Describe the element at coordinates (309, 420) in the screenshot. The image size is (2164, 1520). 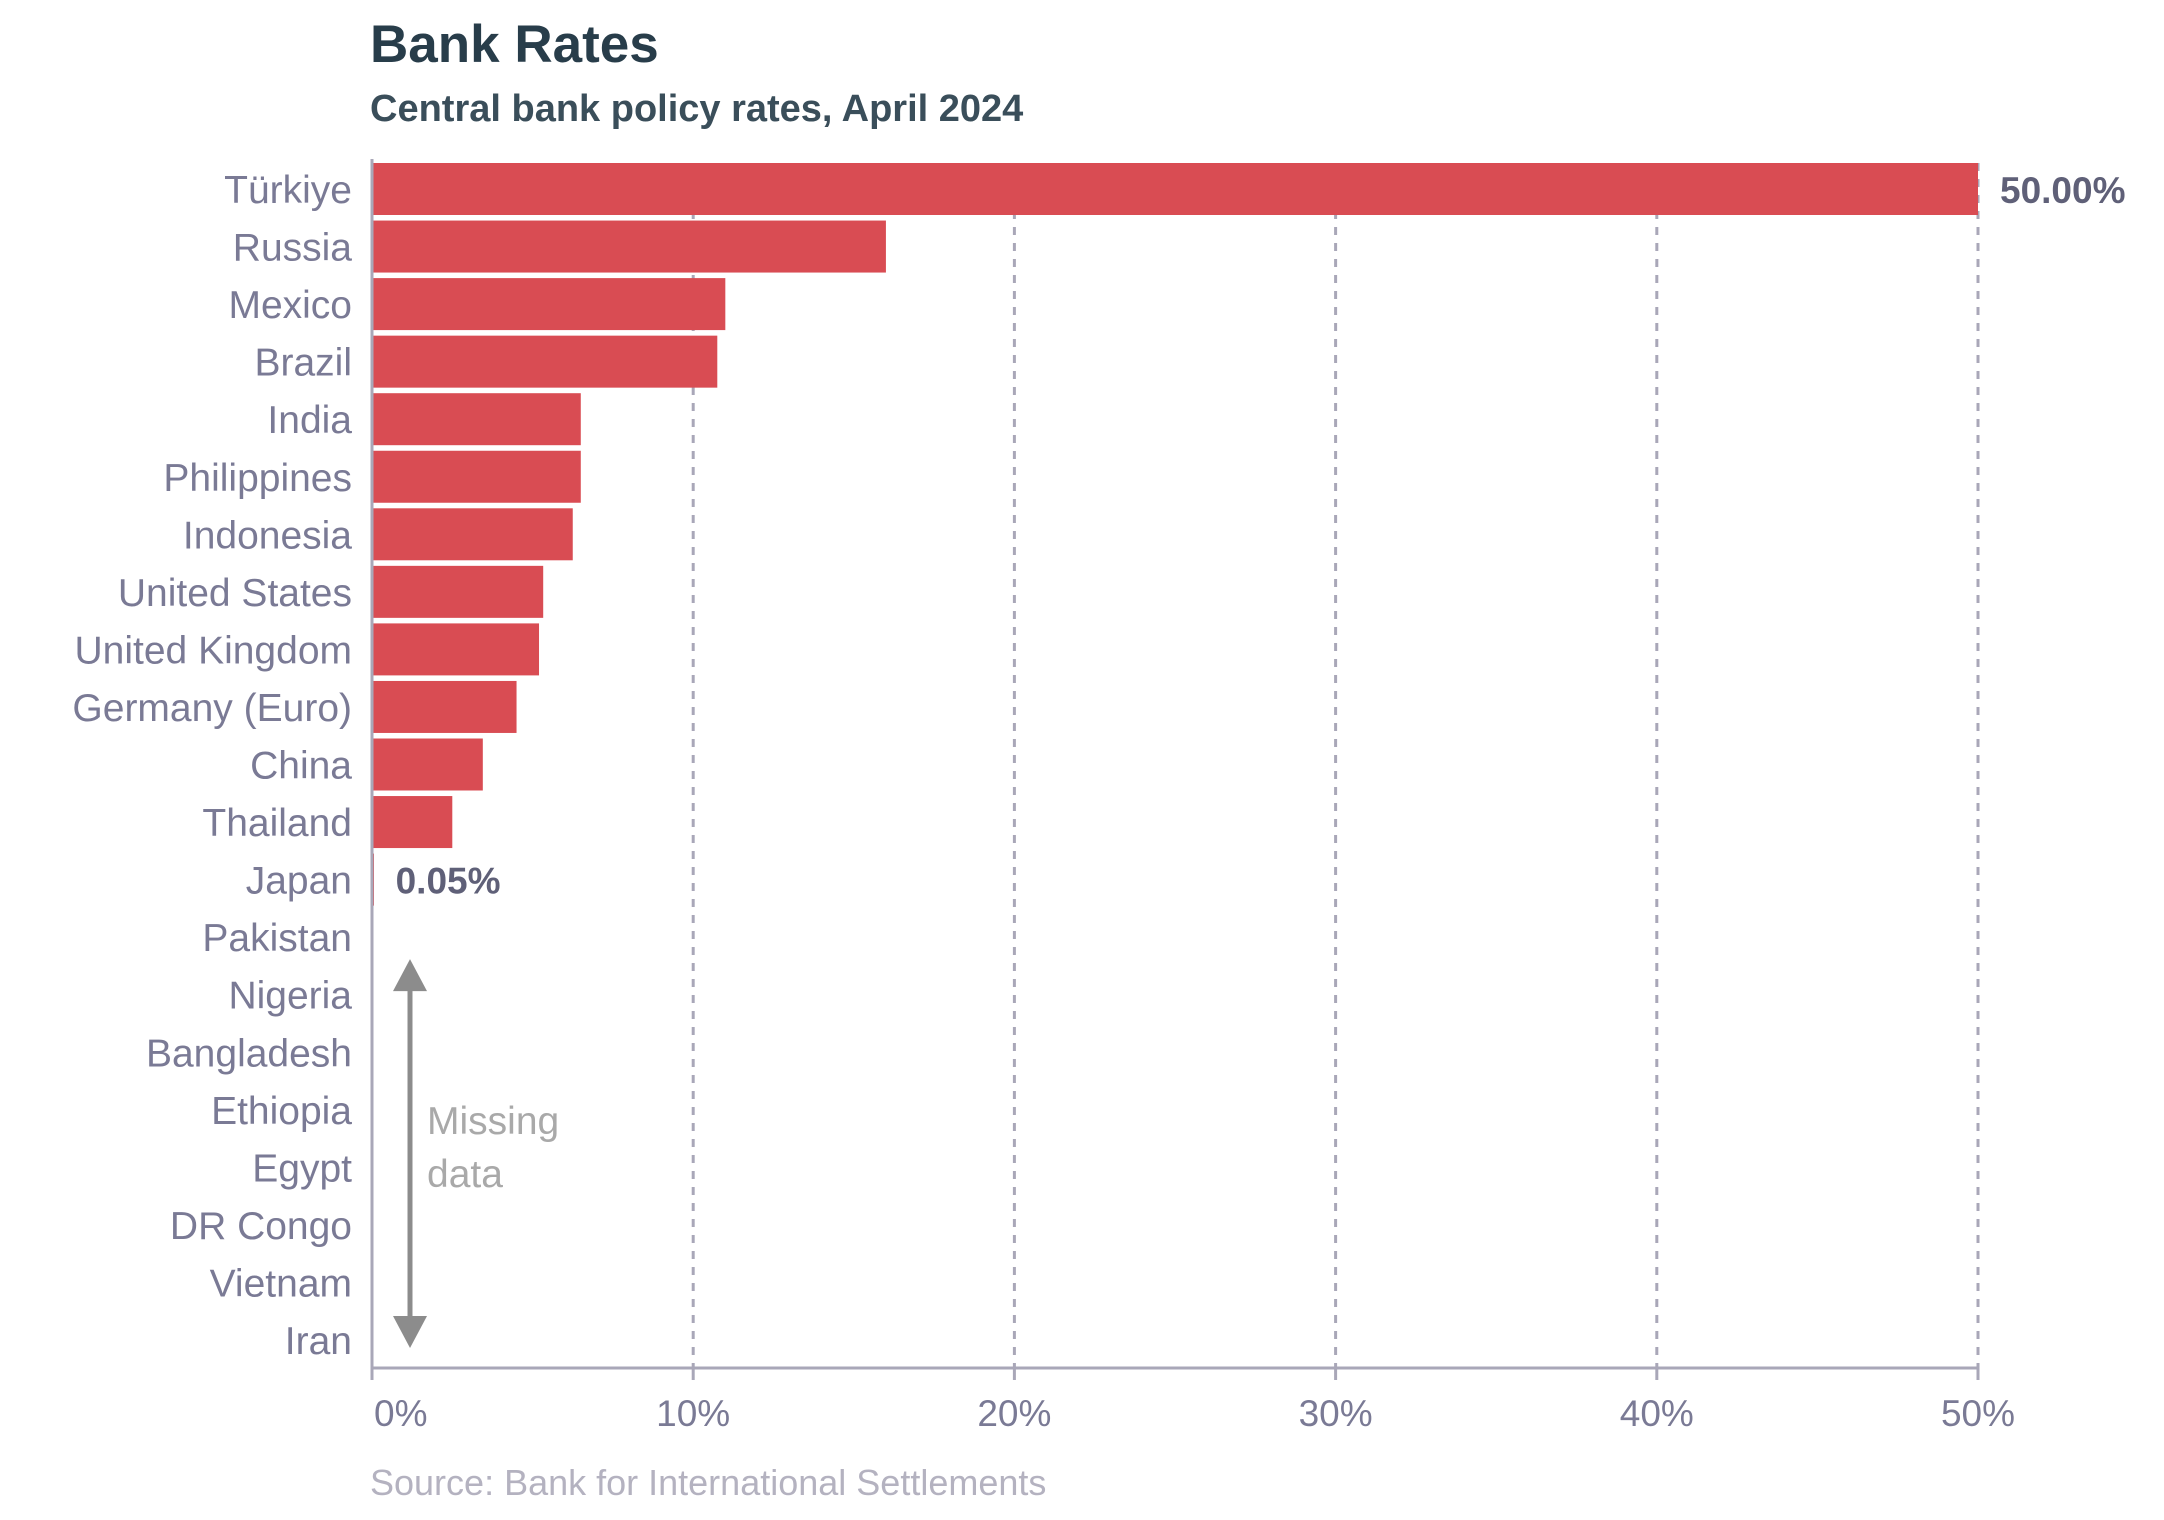
I see `category-label-india: India` at that location.